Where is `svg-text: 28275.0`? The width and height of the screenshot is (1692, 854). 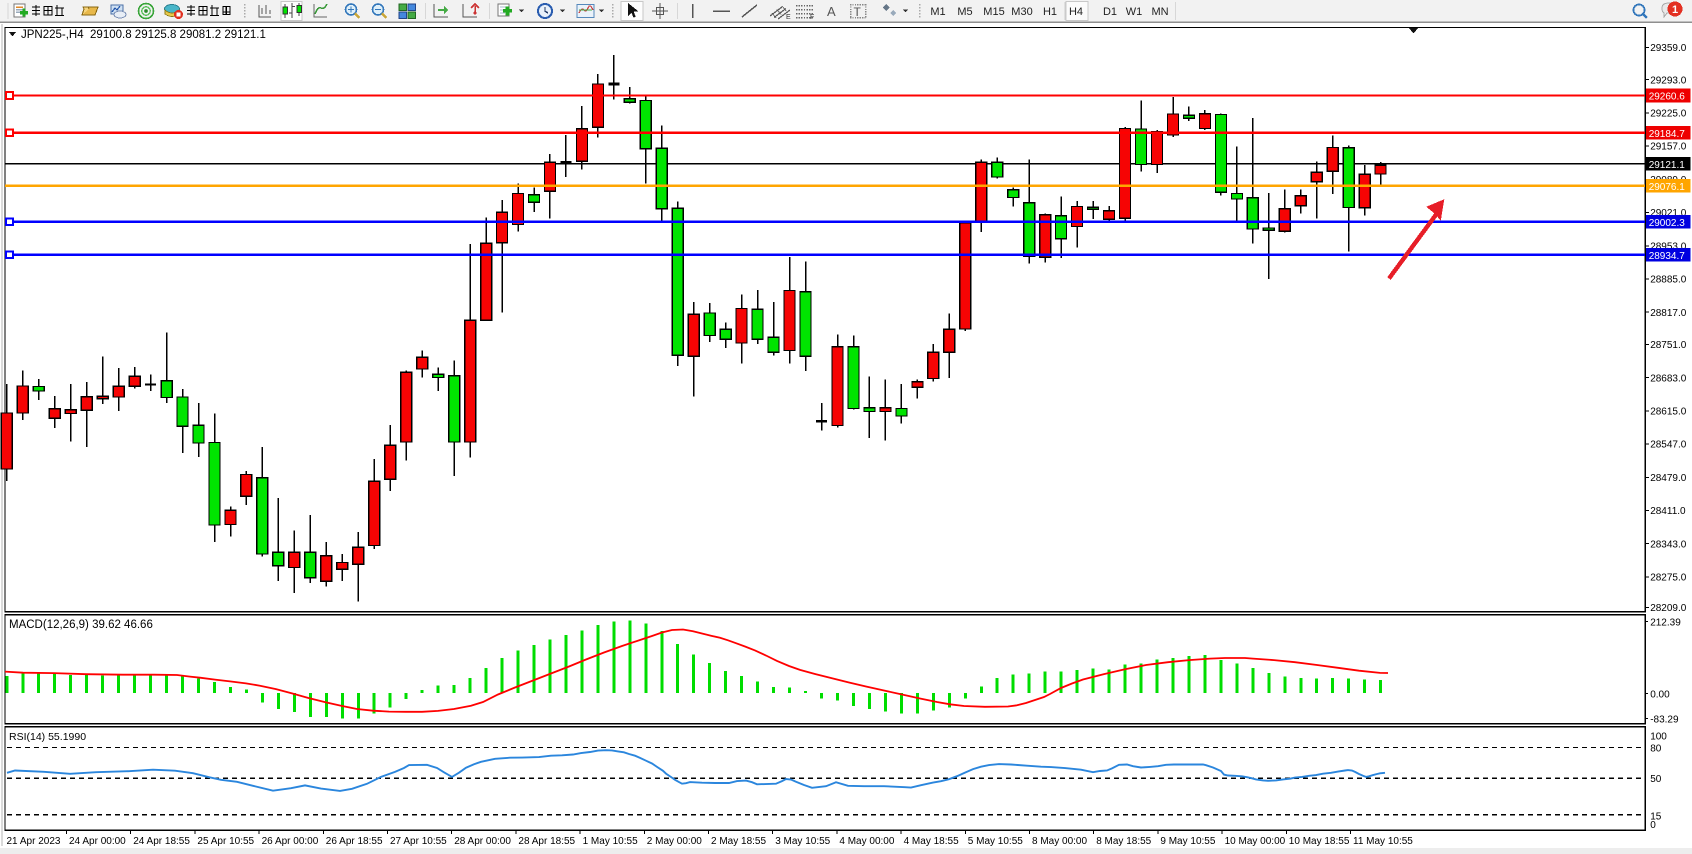
svg-text: 28275.0 is located at coordinates (1668, 578).